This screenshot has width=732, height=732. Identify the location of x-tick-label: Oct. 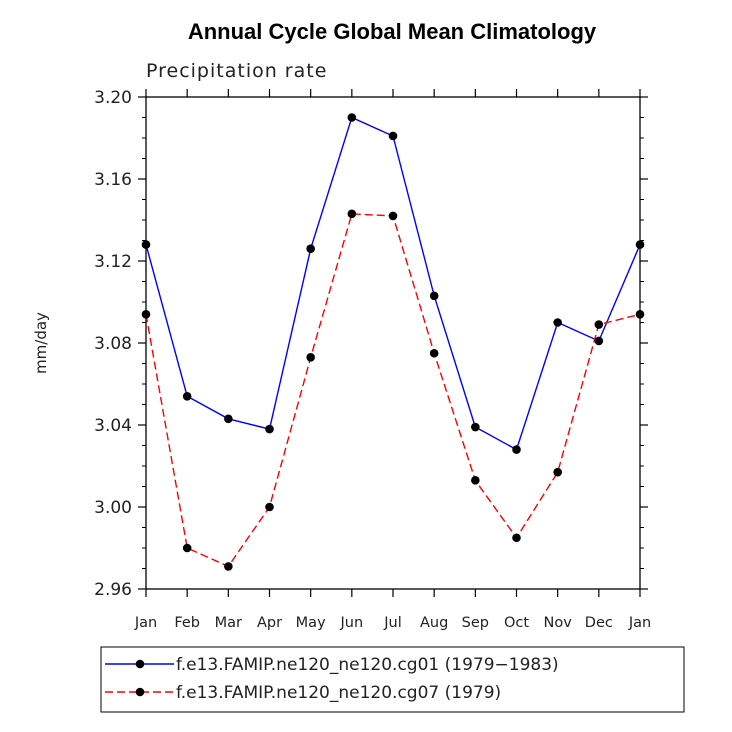
(516, 623).